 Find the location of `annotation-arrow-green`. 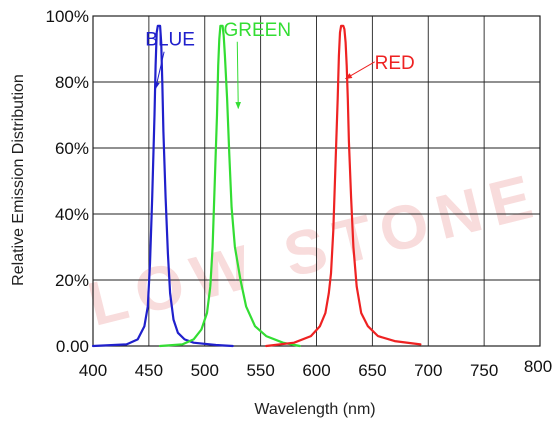

annotation-arrow-green is located at coordinates (238, 75).